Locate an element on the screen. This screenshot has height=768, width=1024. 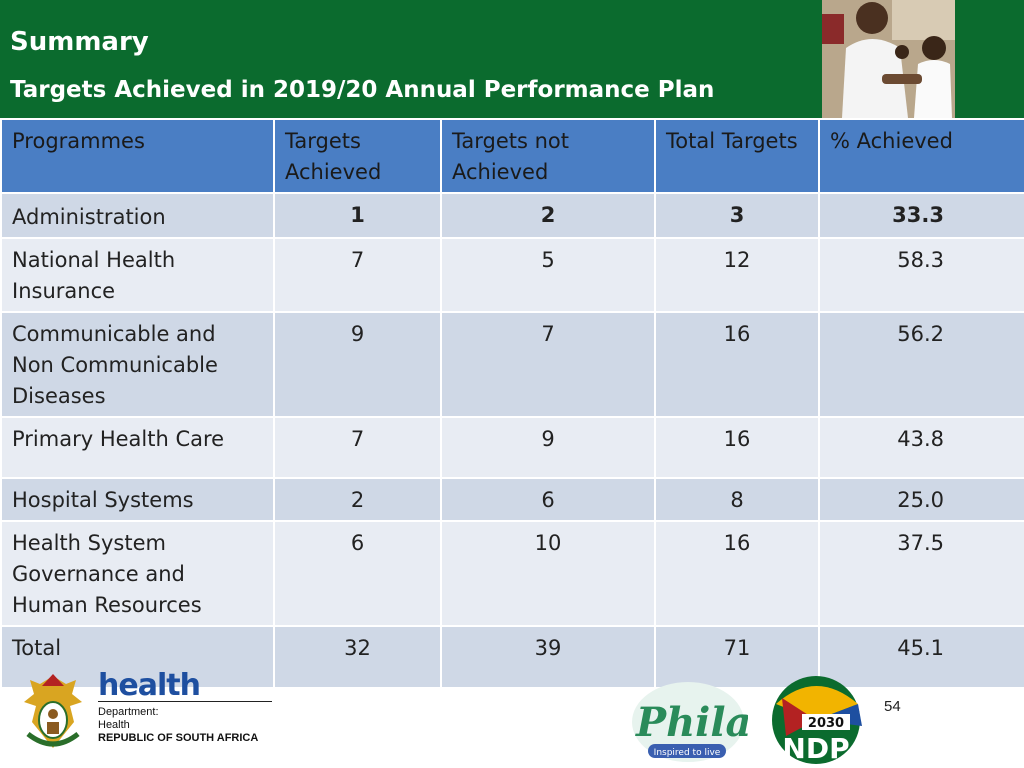
slide-title: Summary is located at coordinates (79, 42).